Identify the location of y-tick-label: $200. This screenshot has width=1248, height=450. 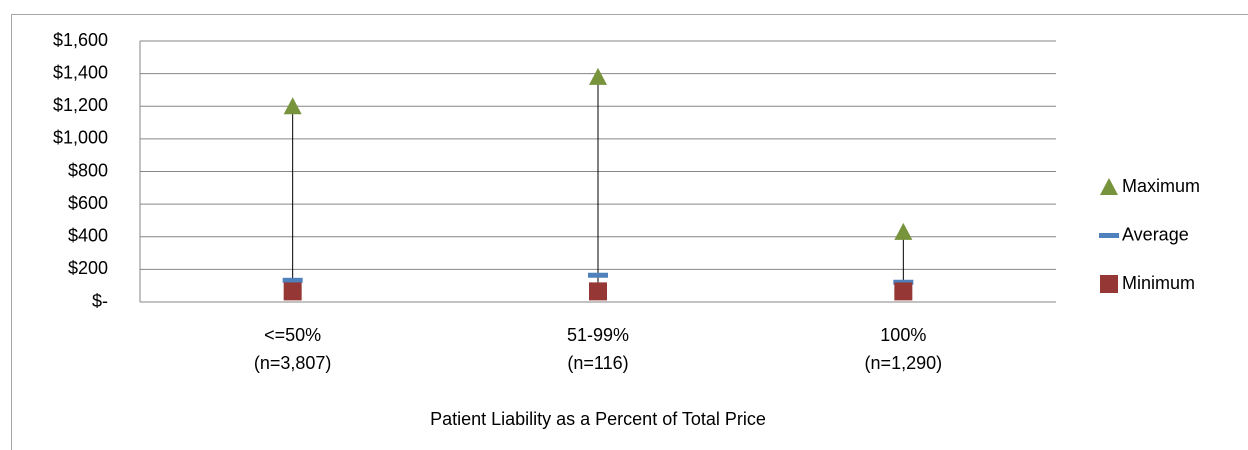
(88, 268).